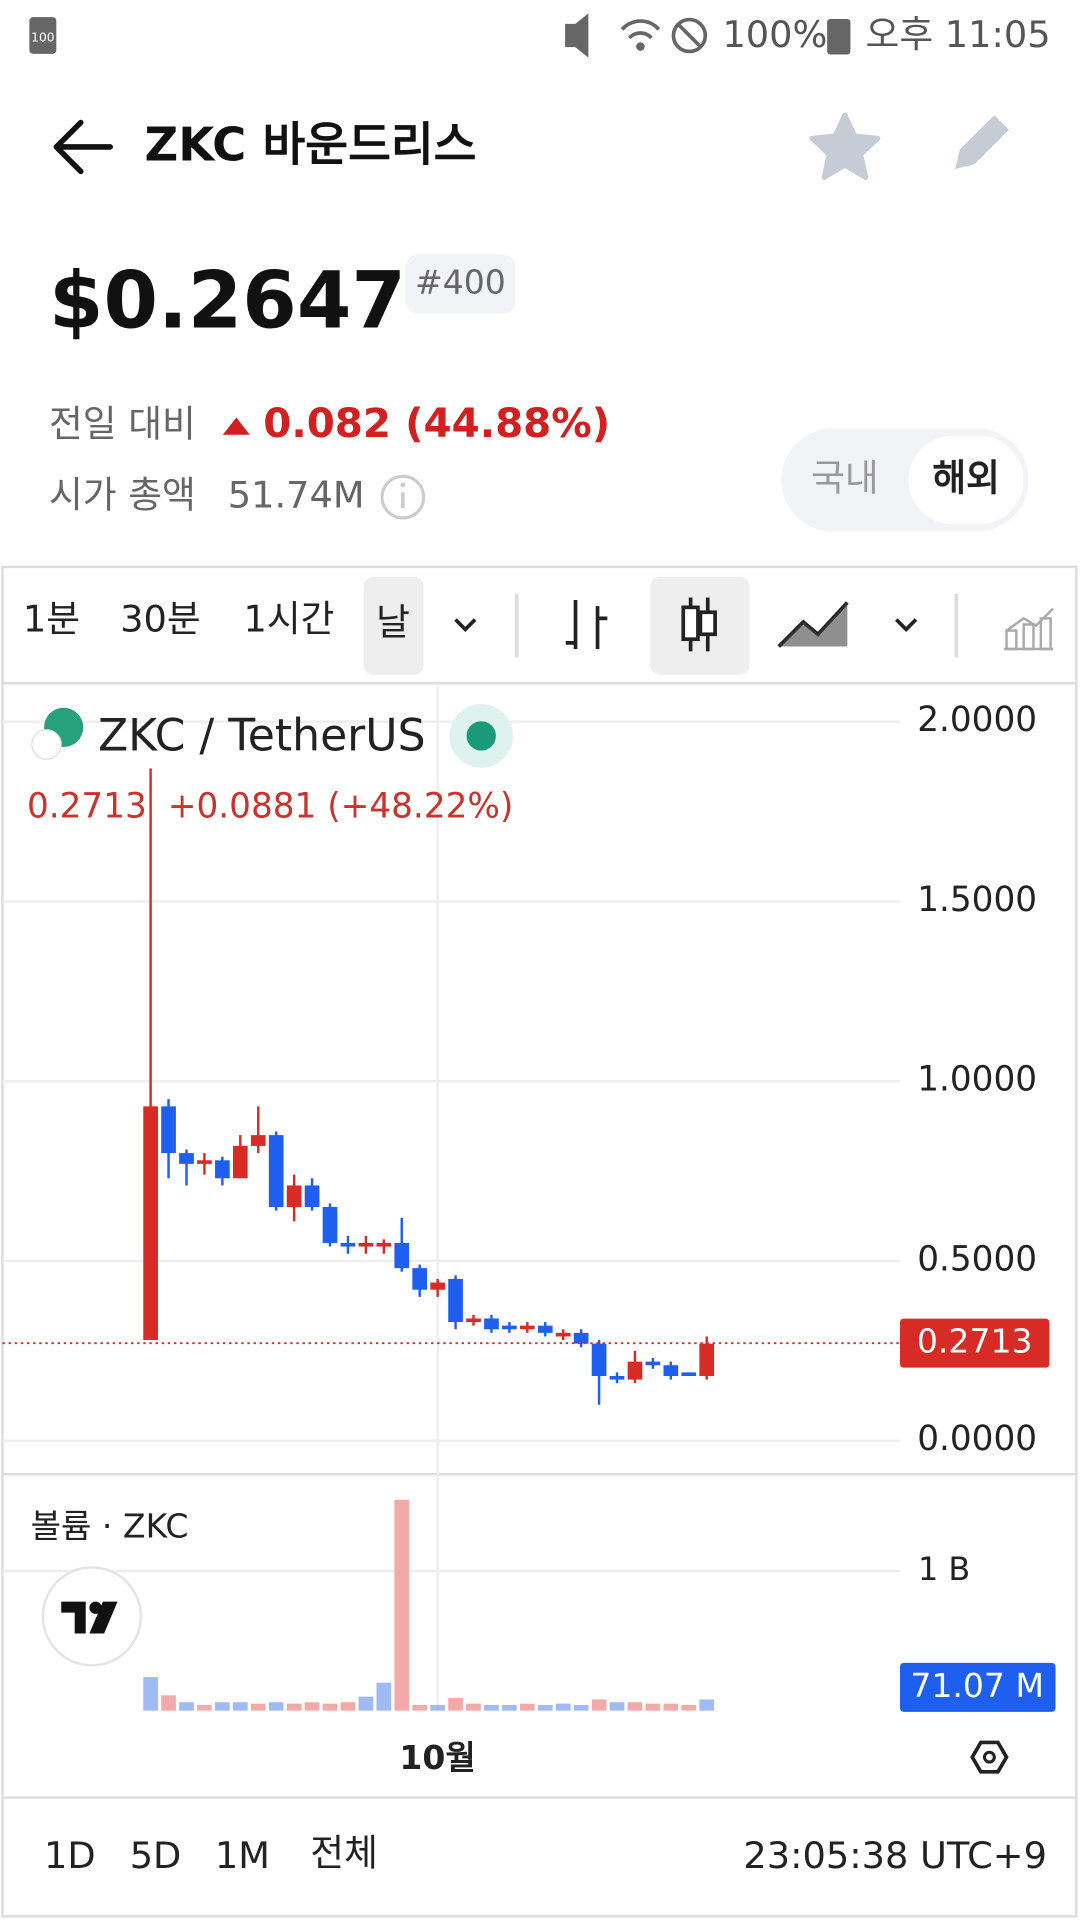  What do you see at coordinates (774, 34) in the screenshot?
I see `battery-level: 100%` at bounding box center [774, 34].